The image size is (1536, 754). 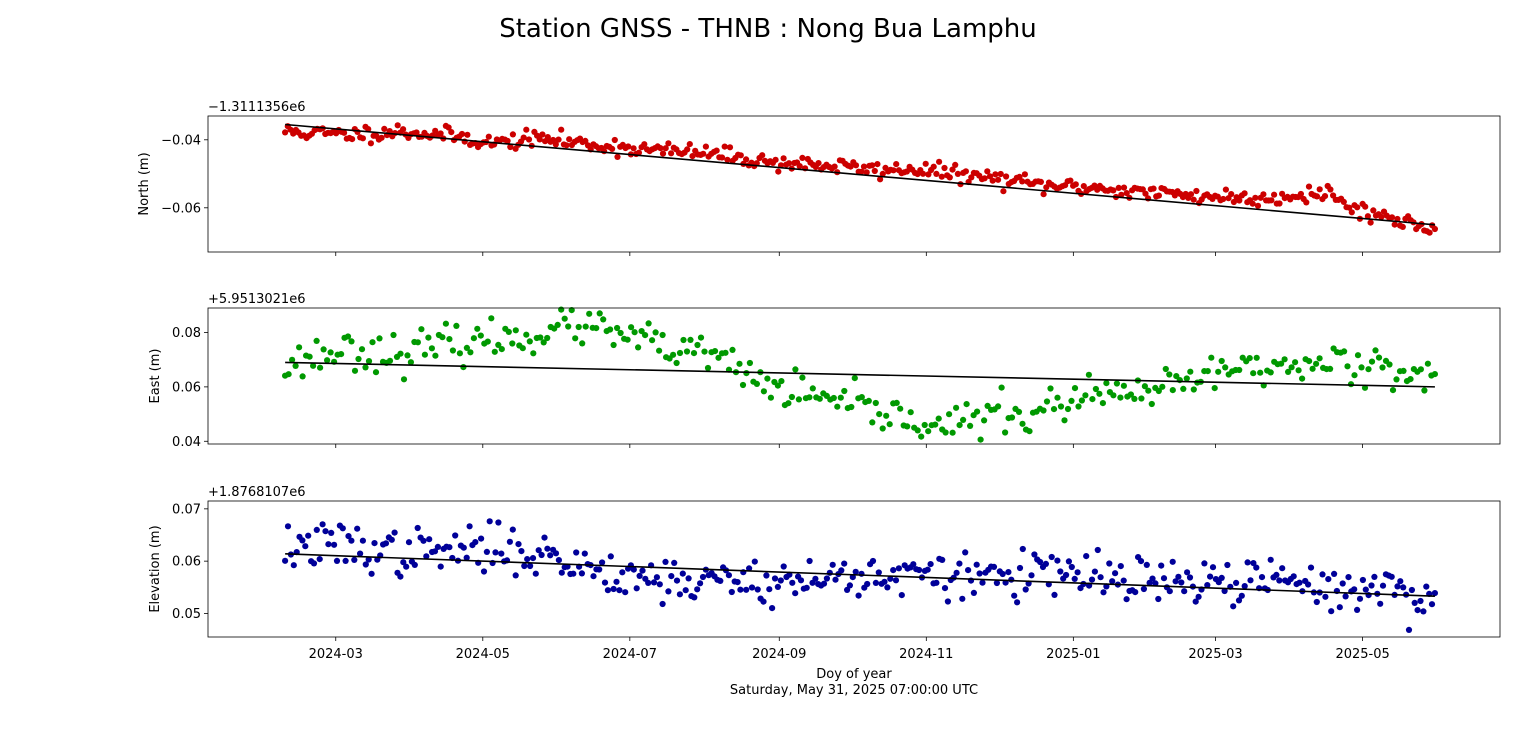 What do you see at coordinates (186, 333) in the screenshot?
I see `y-tick-label: 0.08` at bounding box center [186, 333].